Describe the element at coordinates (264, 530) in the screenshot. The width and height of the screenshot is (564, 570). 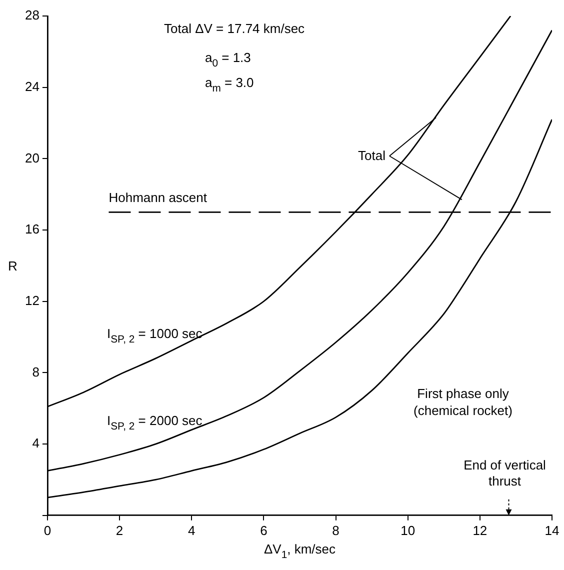
I see `x-tick-label: 6` at that location.